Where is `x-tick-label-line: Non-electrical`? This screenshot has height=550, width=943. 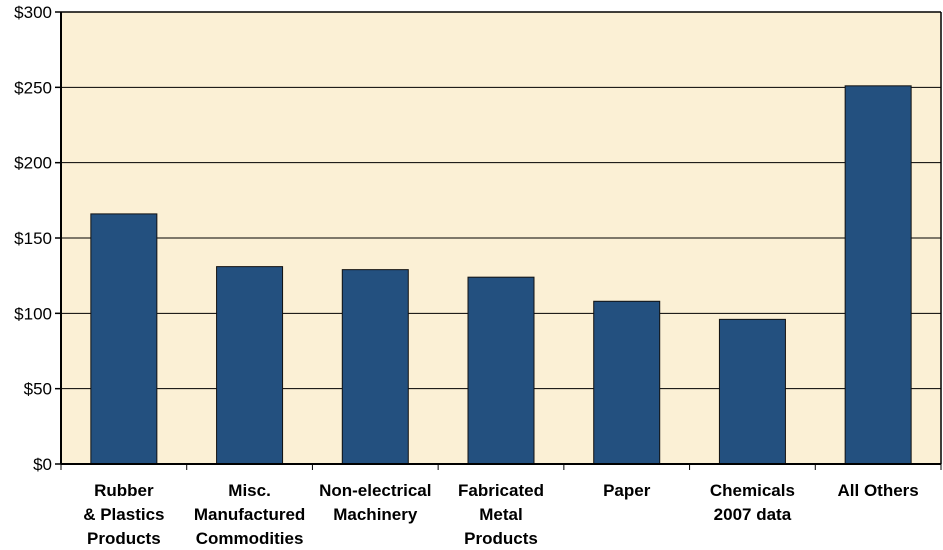 x-tick-label-line: Non-electrical is located at coordinates (375, 490).